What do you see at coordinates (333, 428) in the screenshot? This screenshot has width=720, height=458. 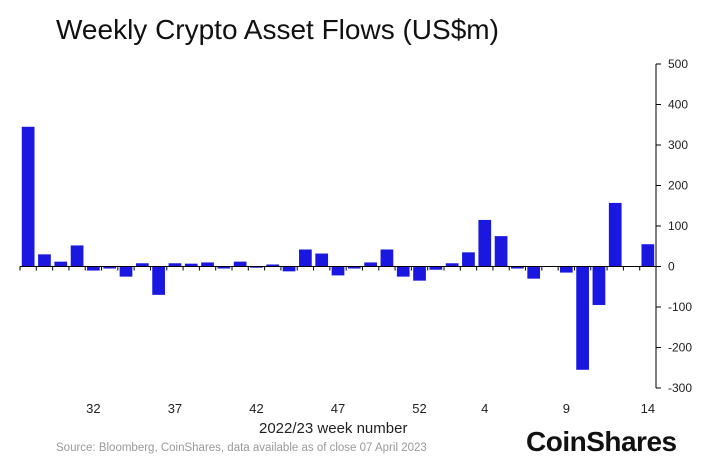 I see `x-axis-title: 2022/23 week number` at bounding box center [333, 428].